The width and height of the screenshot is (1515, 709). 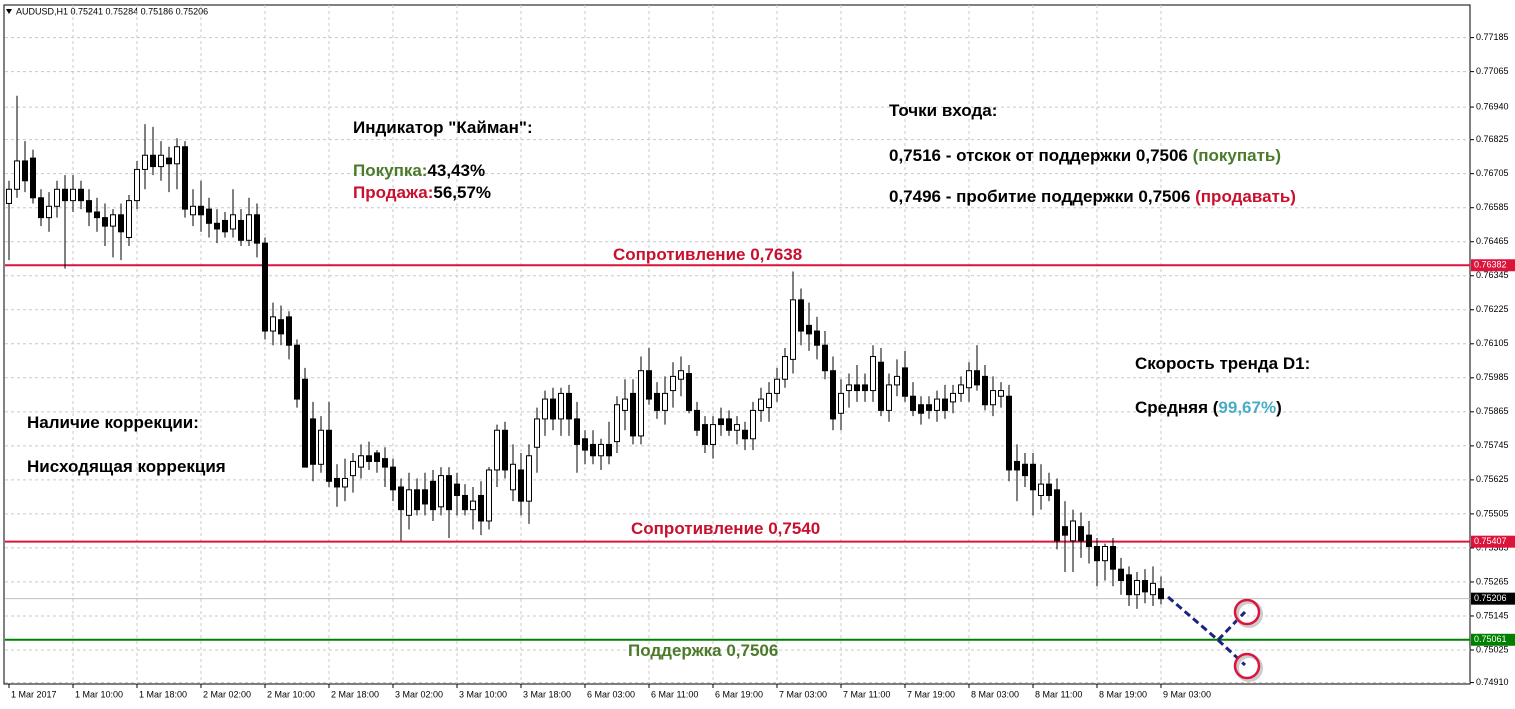 I want to click on correction-value: Нисходящая коррекция, so click(x=126, y=466).